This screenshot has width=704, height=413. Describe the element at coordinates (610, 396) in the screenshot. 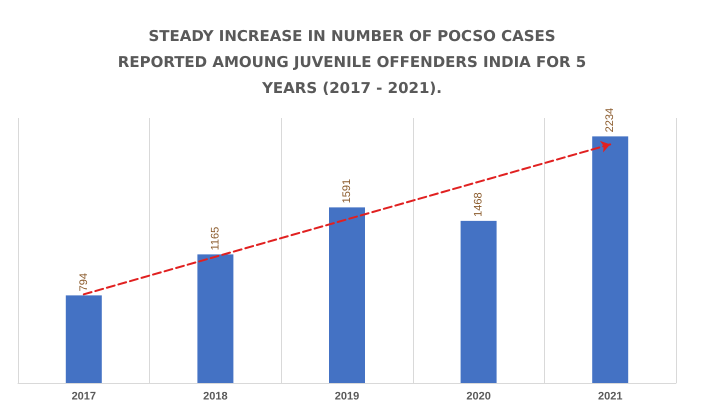

I see `x-tick-label: 2021` at that location.